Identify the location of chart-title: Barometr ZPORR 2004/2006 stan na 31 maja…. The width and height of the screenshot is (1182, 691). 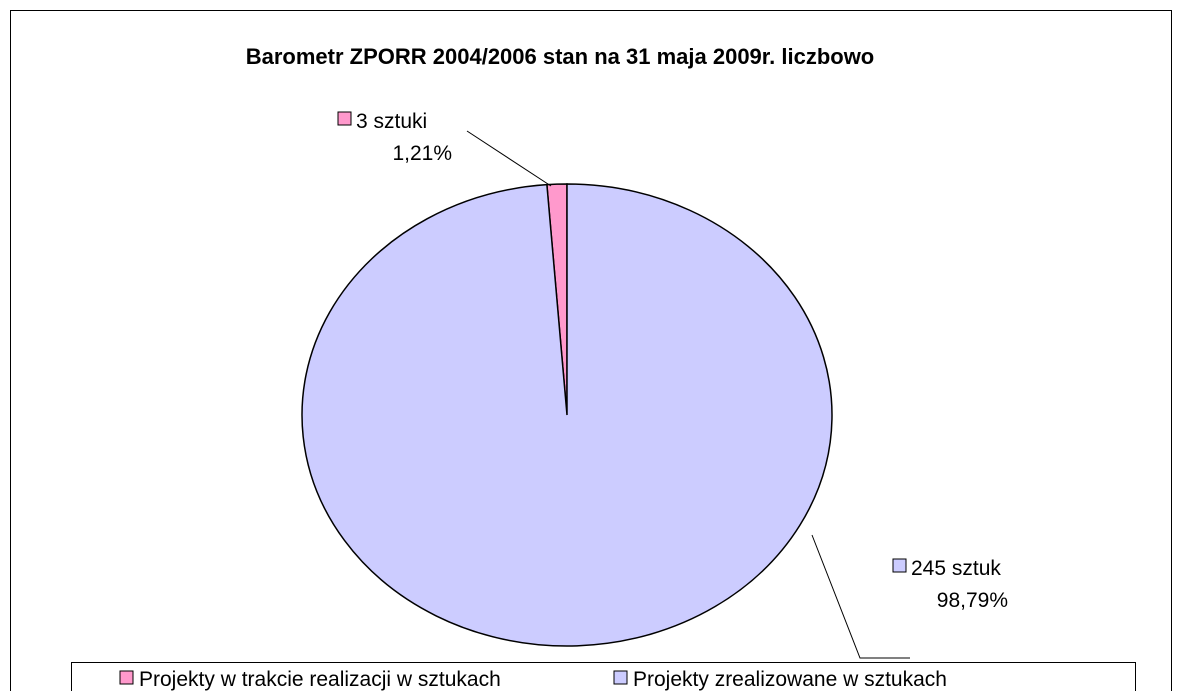
(560, 56).